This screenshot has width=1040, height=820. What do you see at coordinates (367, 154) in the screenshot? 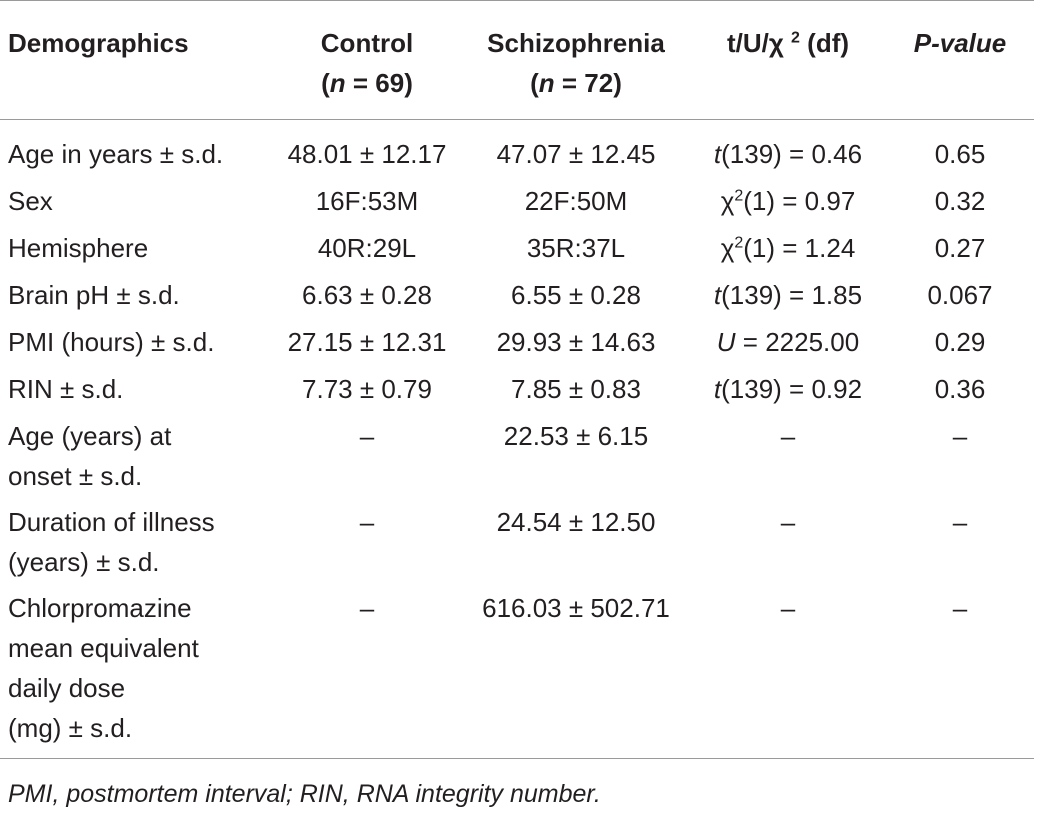
I see `control-value: 48.01 ± 12.17` at bounding box center [367, 154].